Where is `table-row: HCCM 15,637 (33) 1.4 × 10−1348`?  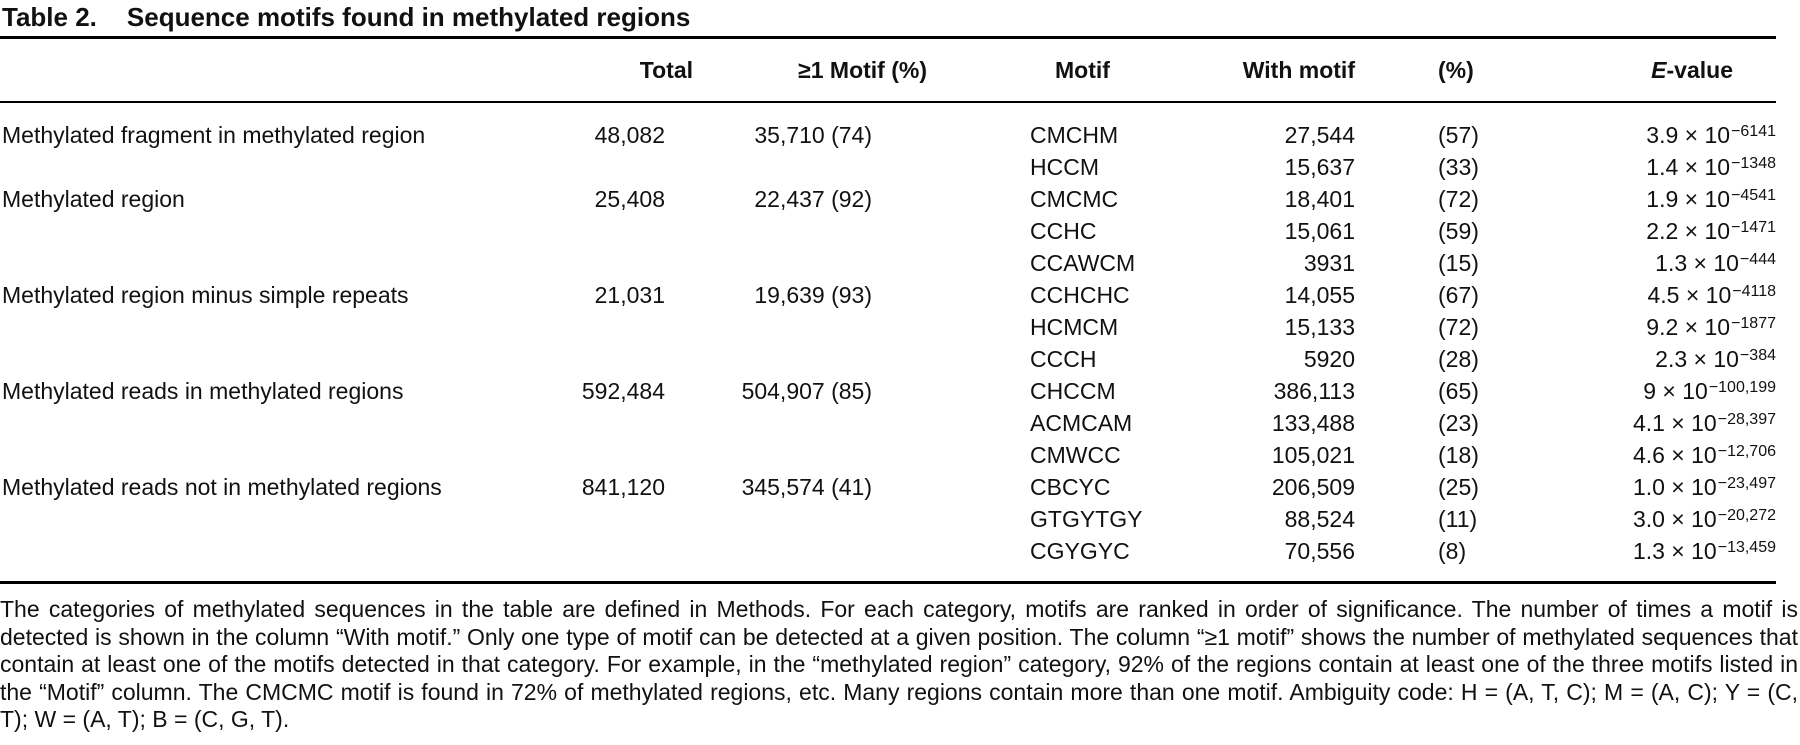 table-row: HCCM 15,637 (33) 1.4 × 10−1348 is located at coordinates (888, 167).